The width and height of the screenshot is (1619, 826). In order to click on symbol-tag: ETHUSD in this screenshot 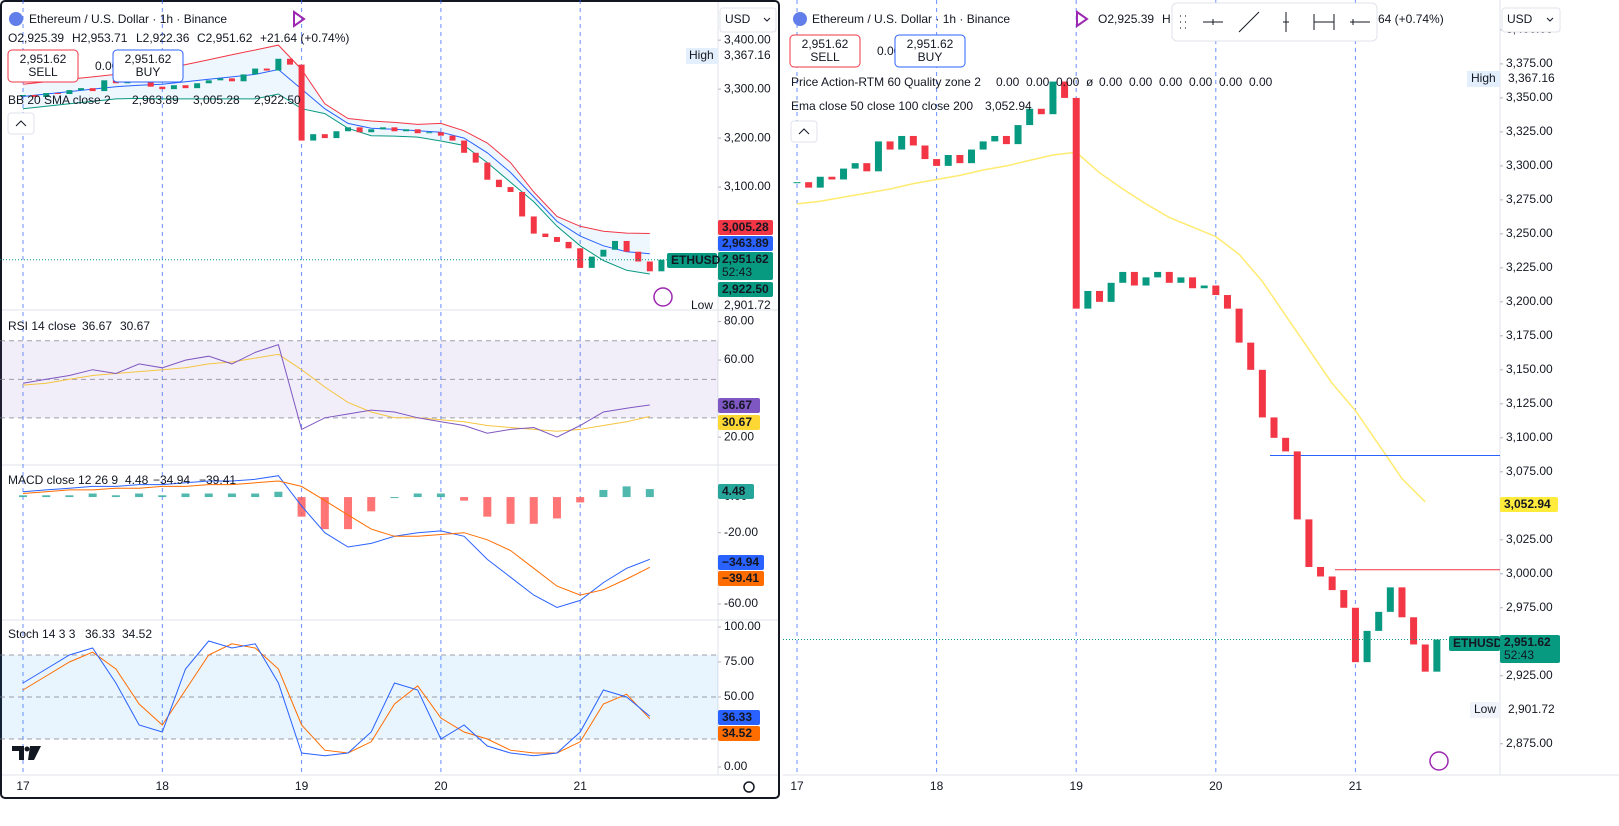, I will do `click(696, 260)`.